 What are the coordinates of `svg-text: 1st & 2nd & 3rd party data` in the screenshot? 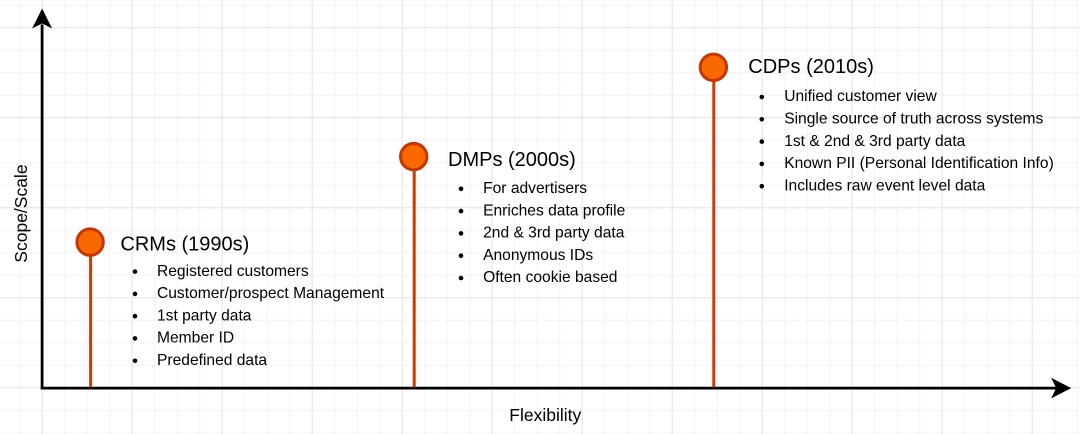 It's located at (874, 141).